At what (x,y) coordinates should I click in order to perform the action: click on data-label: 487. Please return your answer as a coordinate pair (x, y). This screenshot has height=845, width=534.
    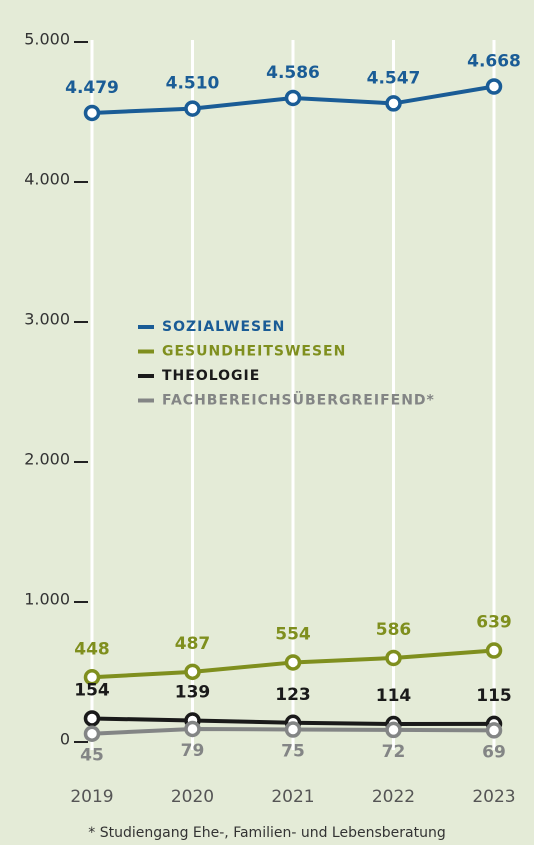
    Looking at the image, I should click on (193, 644).